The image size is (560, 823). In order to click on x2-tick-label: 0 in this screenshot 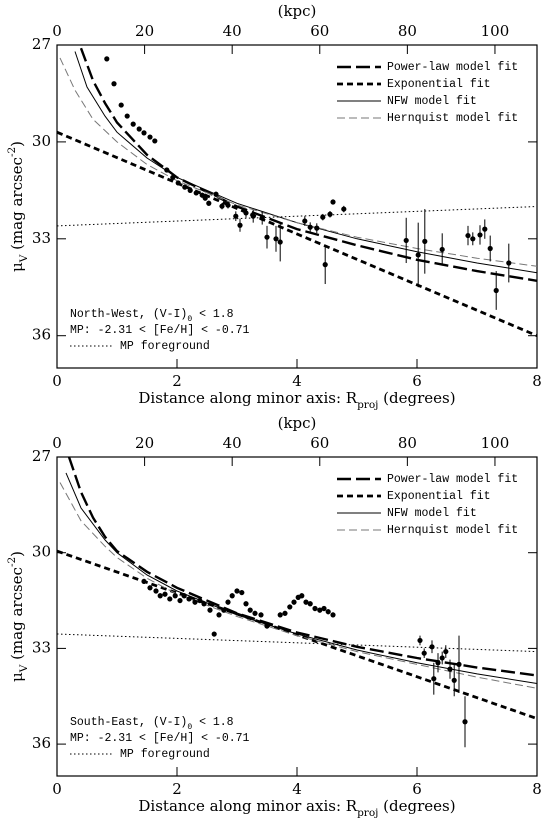, I will do `click(57, 443)`.